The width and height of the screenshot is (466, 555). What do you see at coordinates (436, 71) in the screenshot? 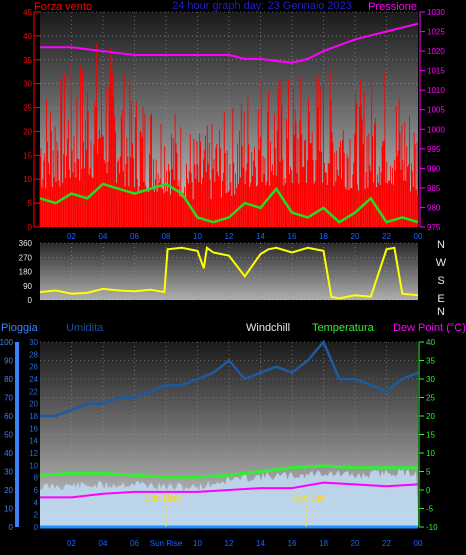
I see `pressure-tick-label: 1015` at bounding box center [436, 71].